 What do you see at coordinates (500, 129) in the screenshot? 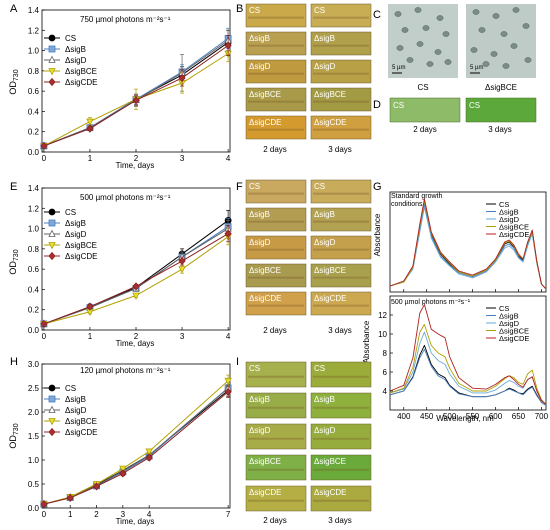
I see `photo-caption-d-3days: 3 days` at bounding box center [500, 129].